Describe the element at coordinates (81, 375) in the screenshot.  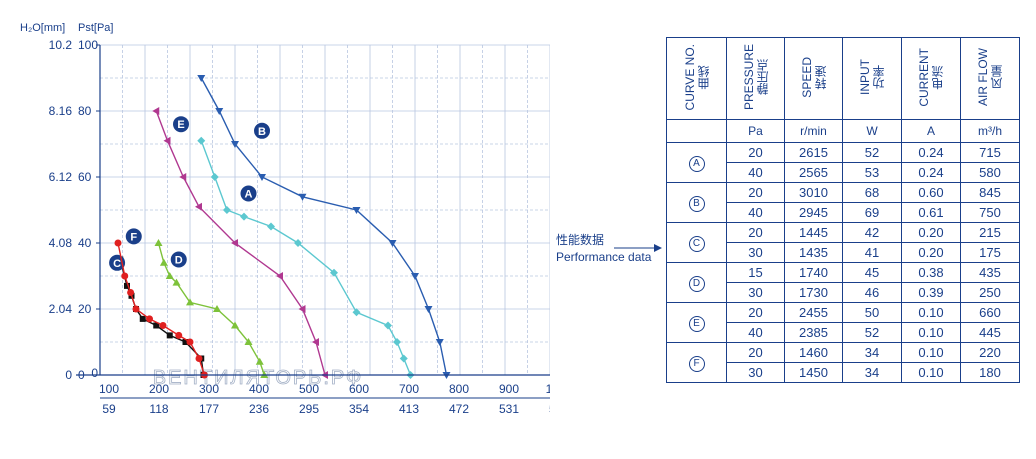
I see `y-tick-label-pa: 0` at that location.